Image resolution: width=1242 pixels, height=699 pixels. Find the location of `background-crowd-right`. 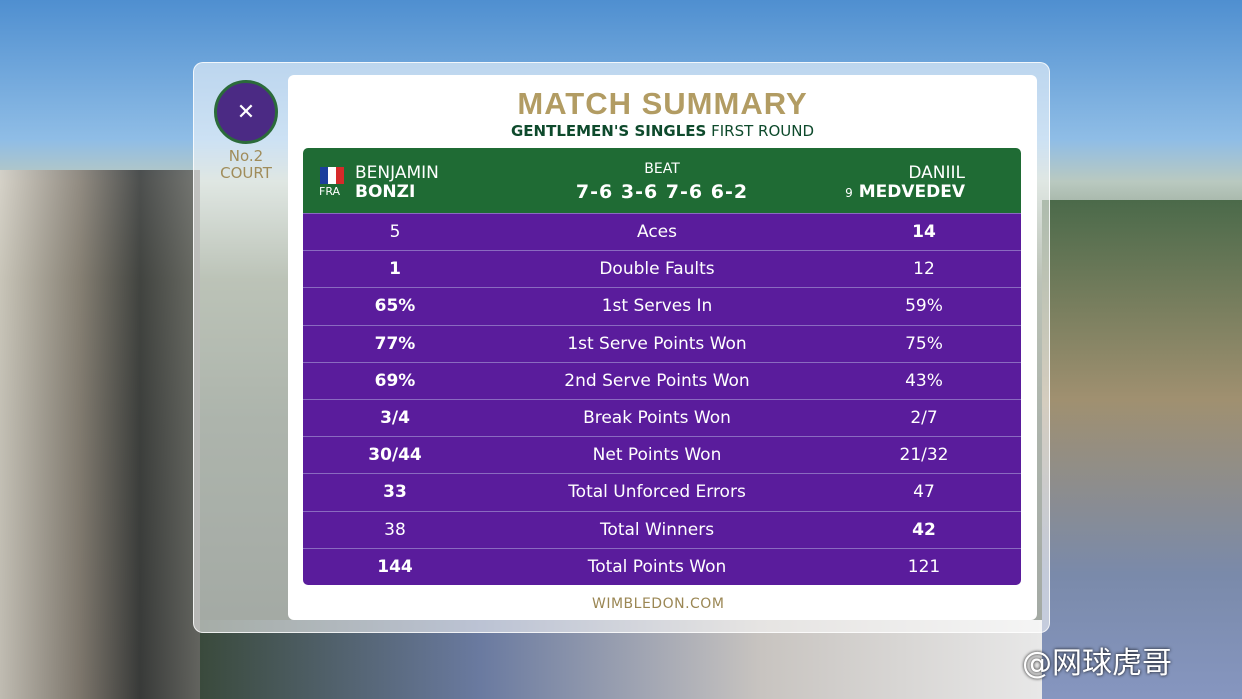

background-crowd-right is located at coordinates (1142, 449).